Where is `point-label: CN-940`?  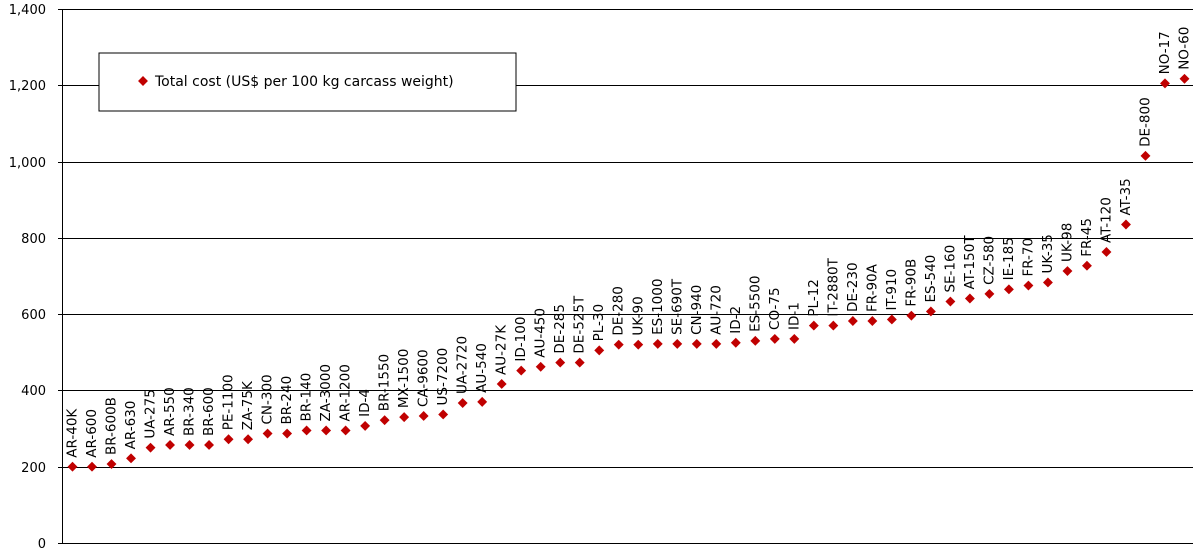 point-label: CN-940 is located at coordinates (697, 310).